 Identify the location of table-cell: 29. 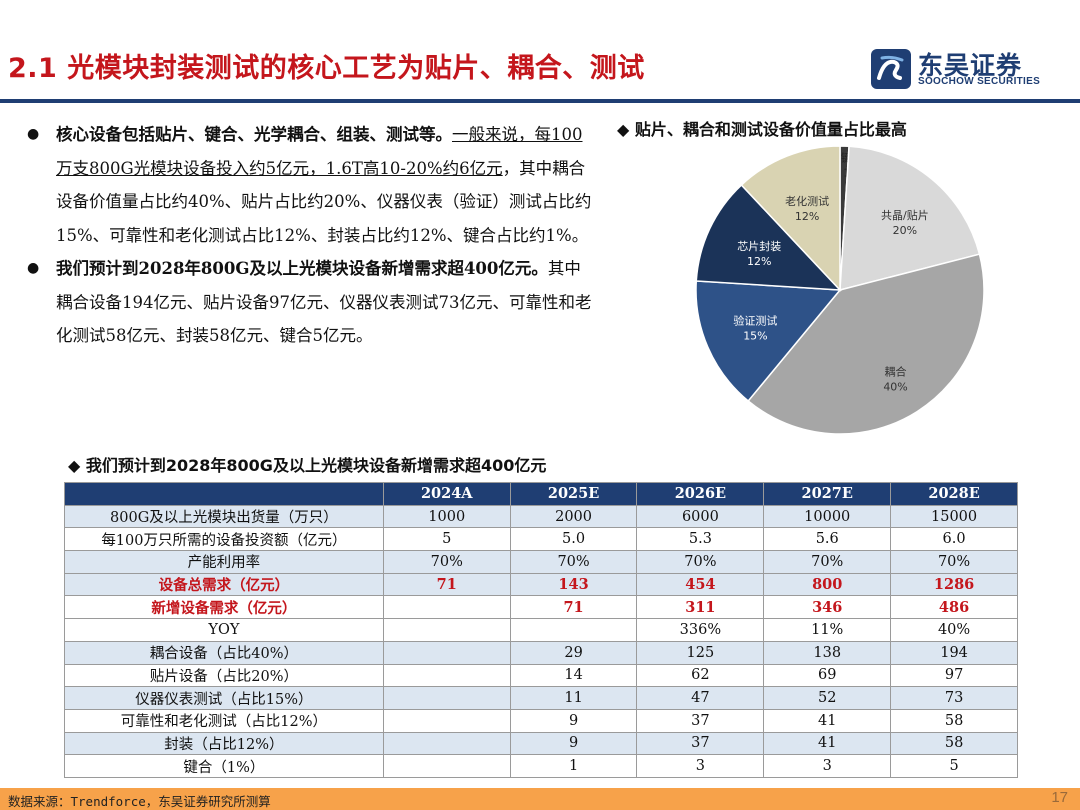
(573, 652).